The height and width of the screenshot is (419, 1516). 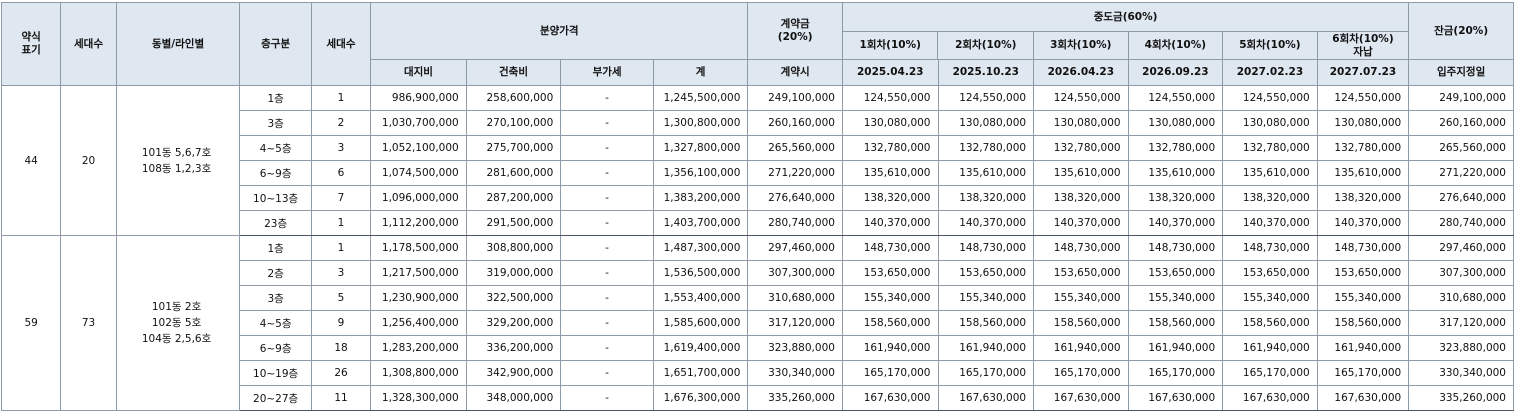 I want to click on header-building: 건축비, so click(x=513, y=72).